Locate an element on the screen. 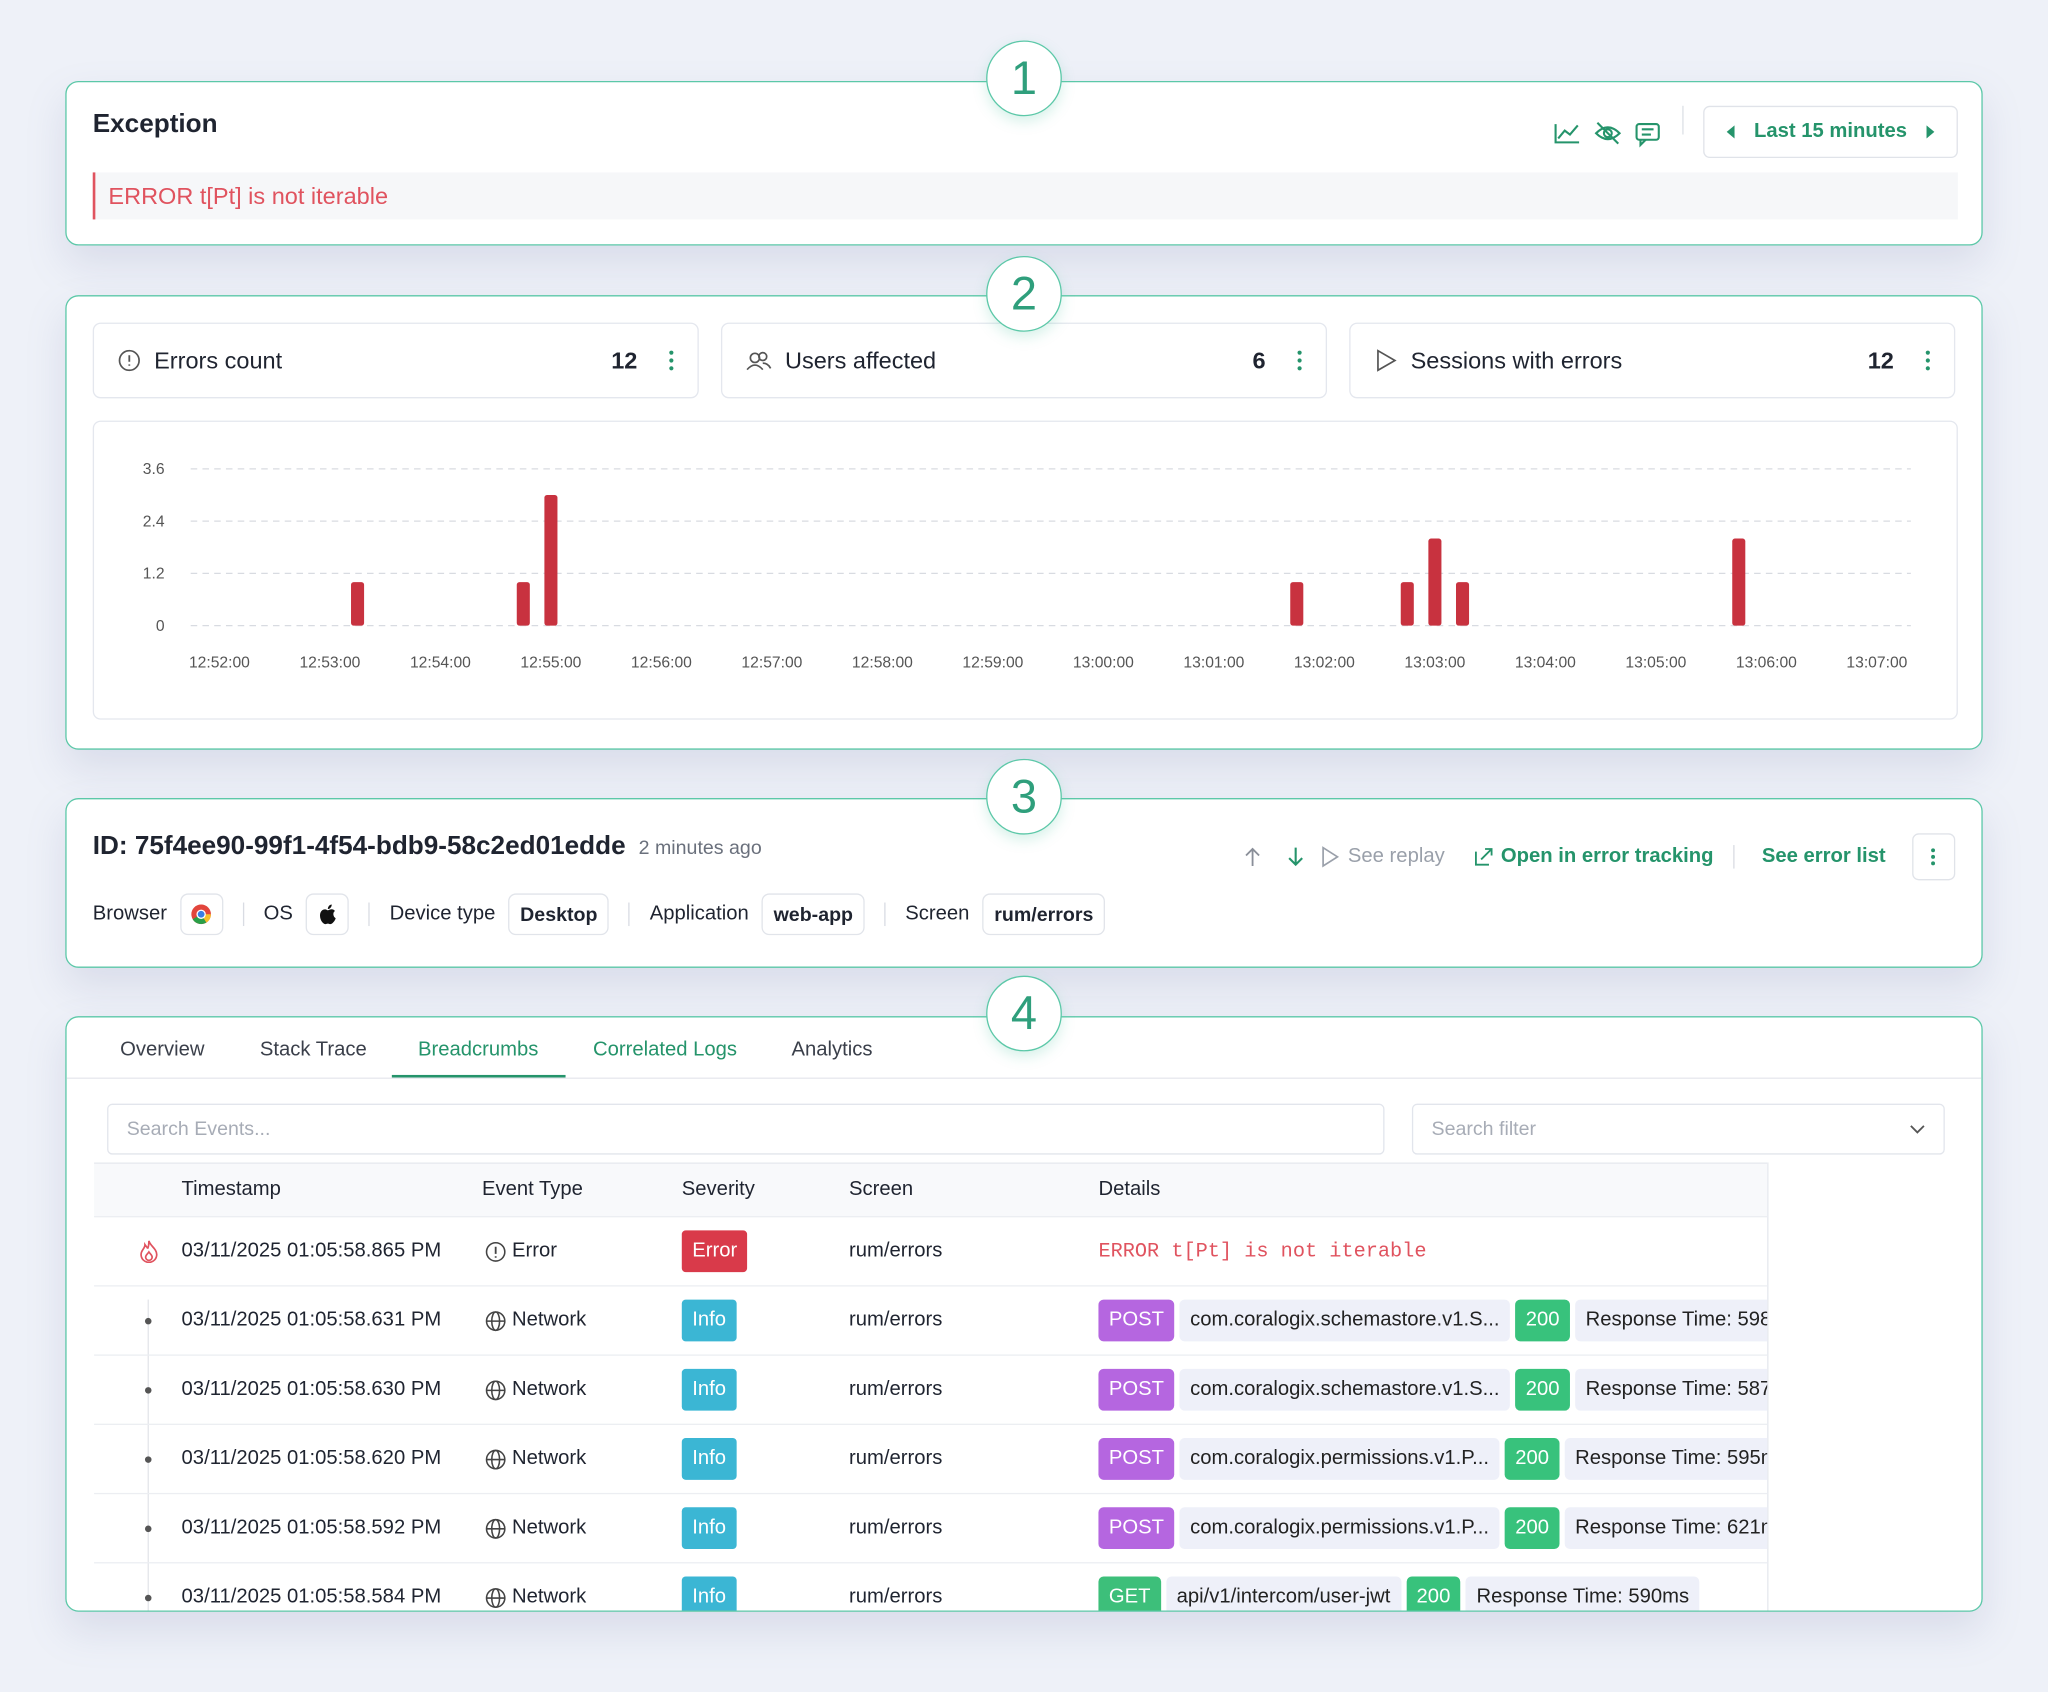 This screenshot has height=1692, width=2048. error-marker is located at coordinates (148, 1251).